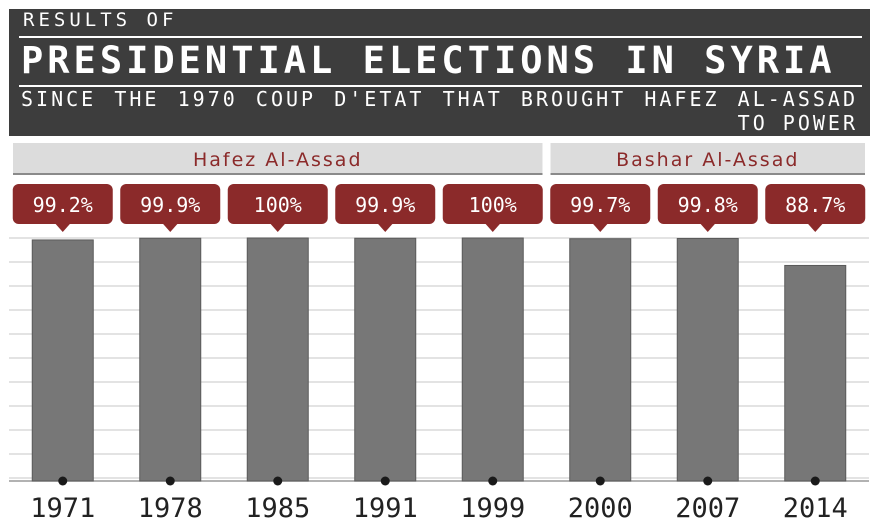 Image resolution: width=871 pixels, height=524 pixels. I want to click on bar-2014, so click(815, 373).